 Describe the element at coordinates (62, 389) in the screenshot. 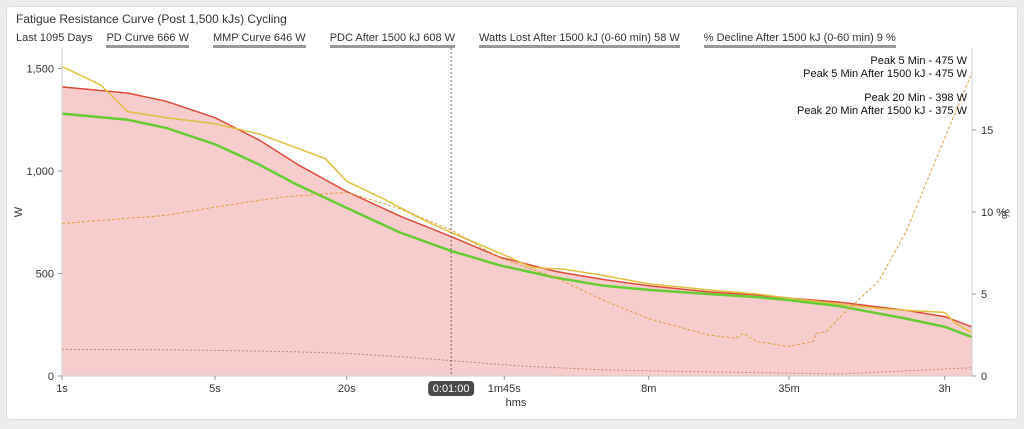

I see `x-tick-label: 1s` at that location.